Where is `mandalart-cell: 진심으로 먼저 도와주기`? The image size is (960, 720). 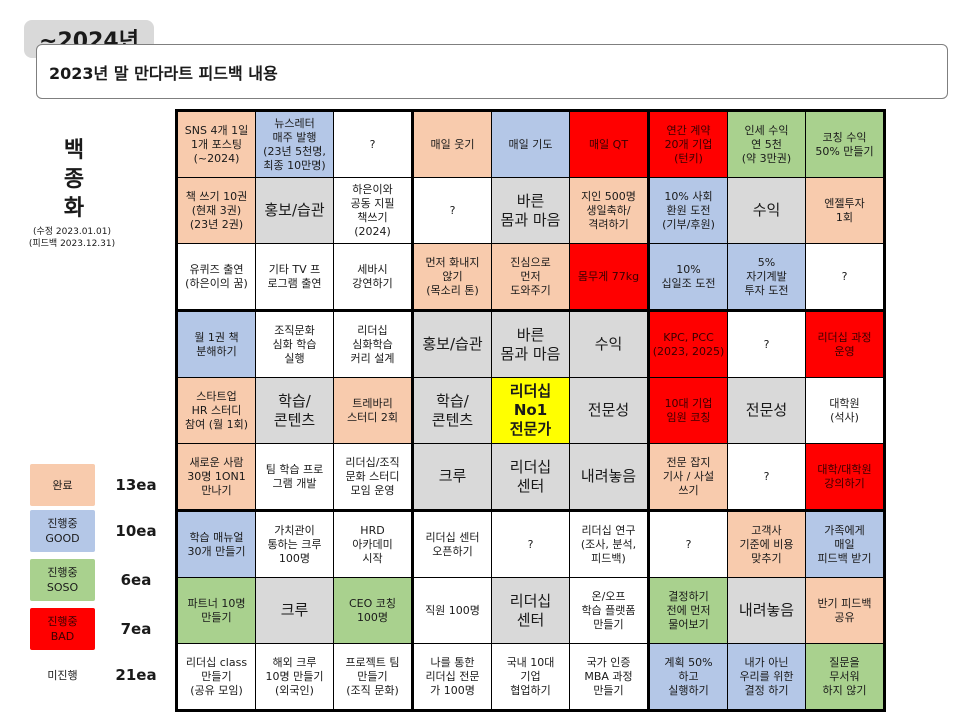
mandalart-cell: 진심으로 먼저 도와주기 is located at coordinates (530, 276).